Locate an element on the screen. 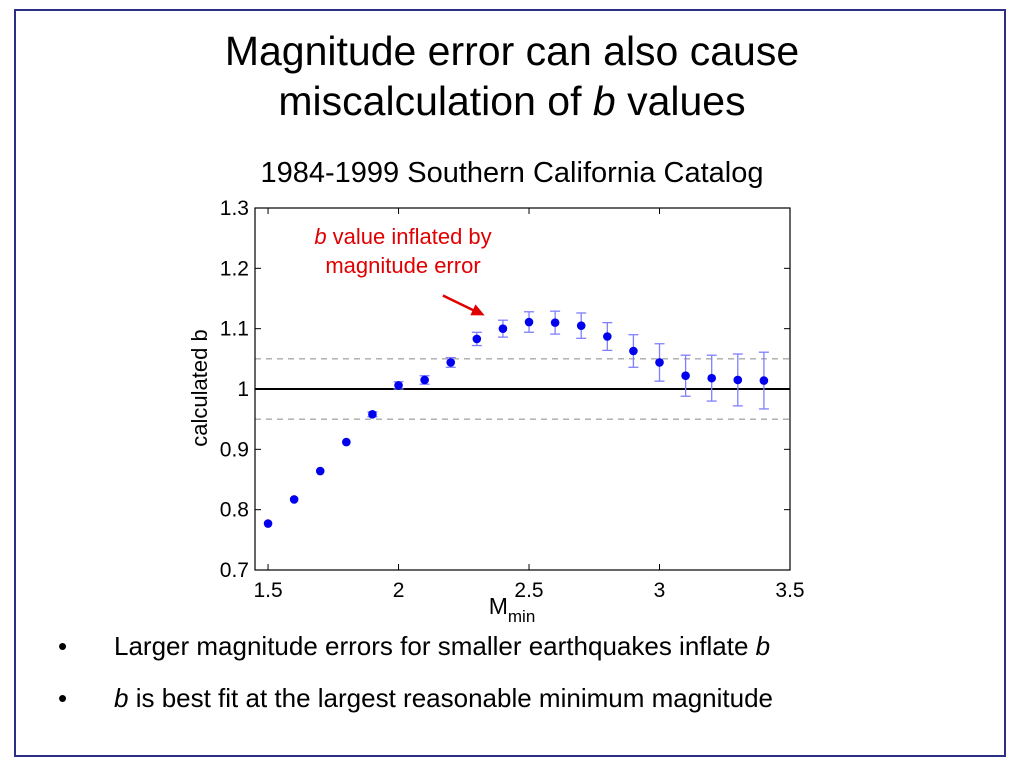 Image resolution: width=1024 pixels, height=768 pixels. annotation-text: b value inflated by magnitude error is located at coordinates (403, 251).